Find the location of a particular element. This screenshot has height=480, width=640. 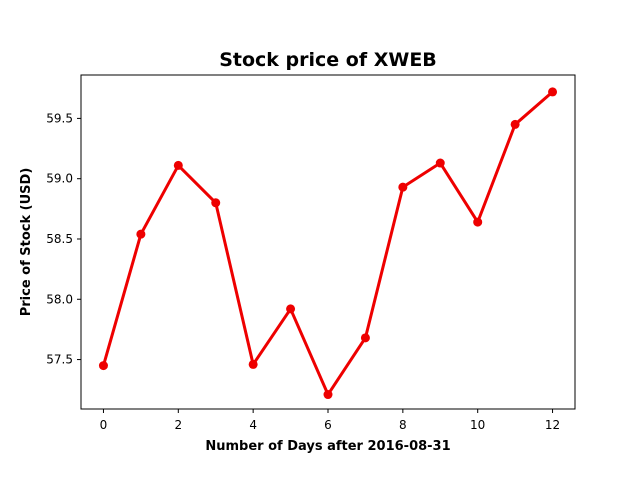

x-tick-label: 10 is located at coordinates (477, 425).